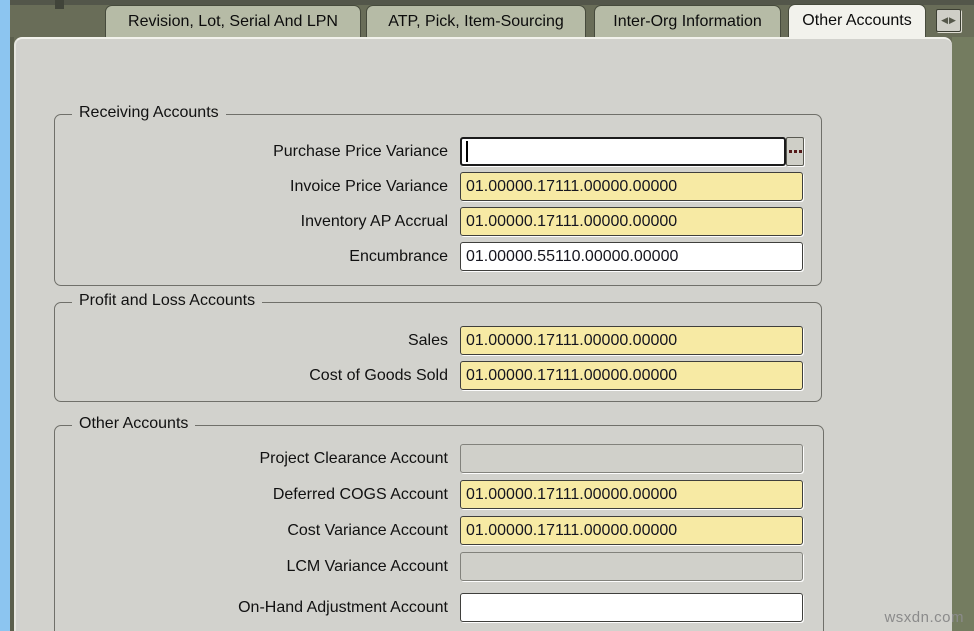 The height and width of the screenshot is (631, 974). I want to click on row-on-hand-adjustment-account: On-Hand Adjustment Account, so click(439, 607).